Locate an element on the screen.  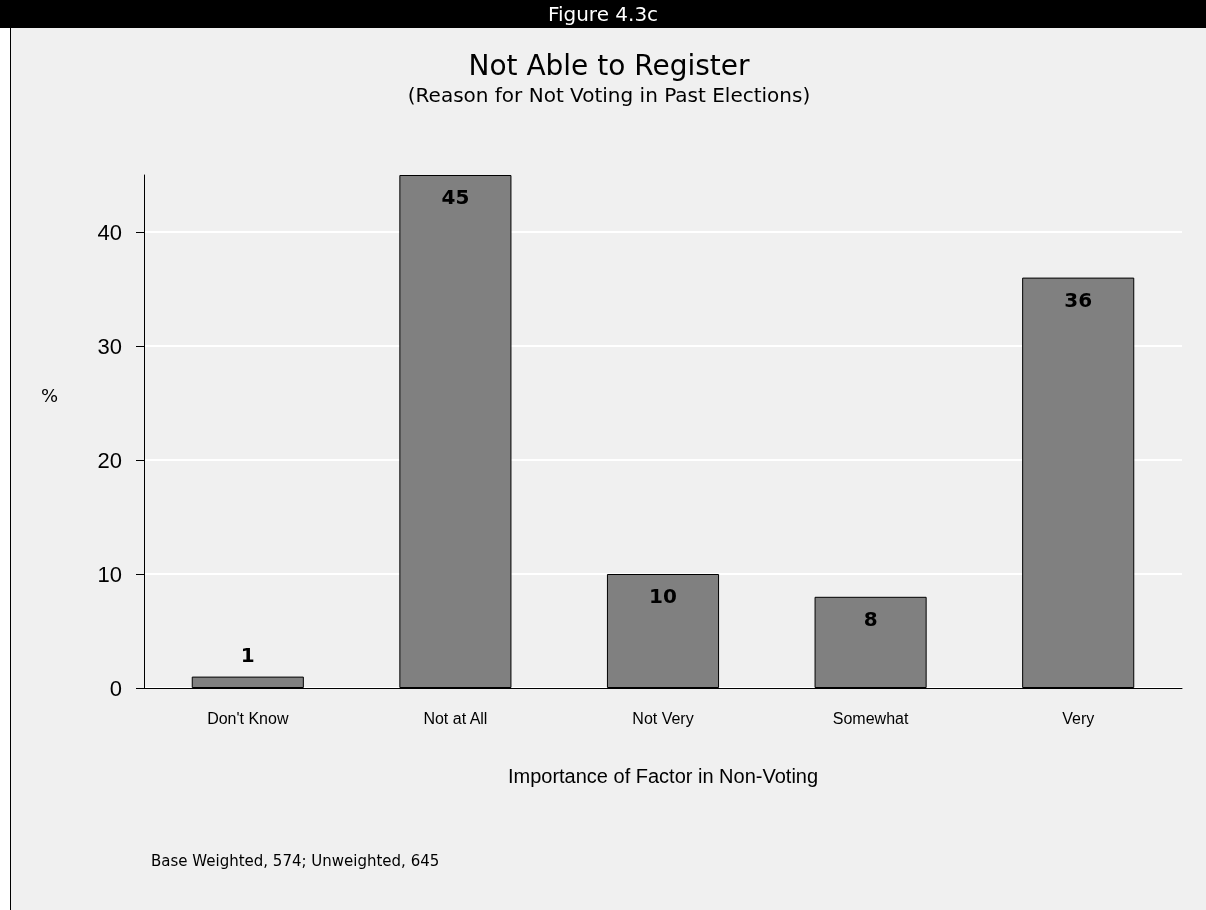
x-tick-label: Don't Know is located at coordinates (248, 718).